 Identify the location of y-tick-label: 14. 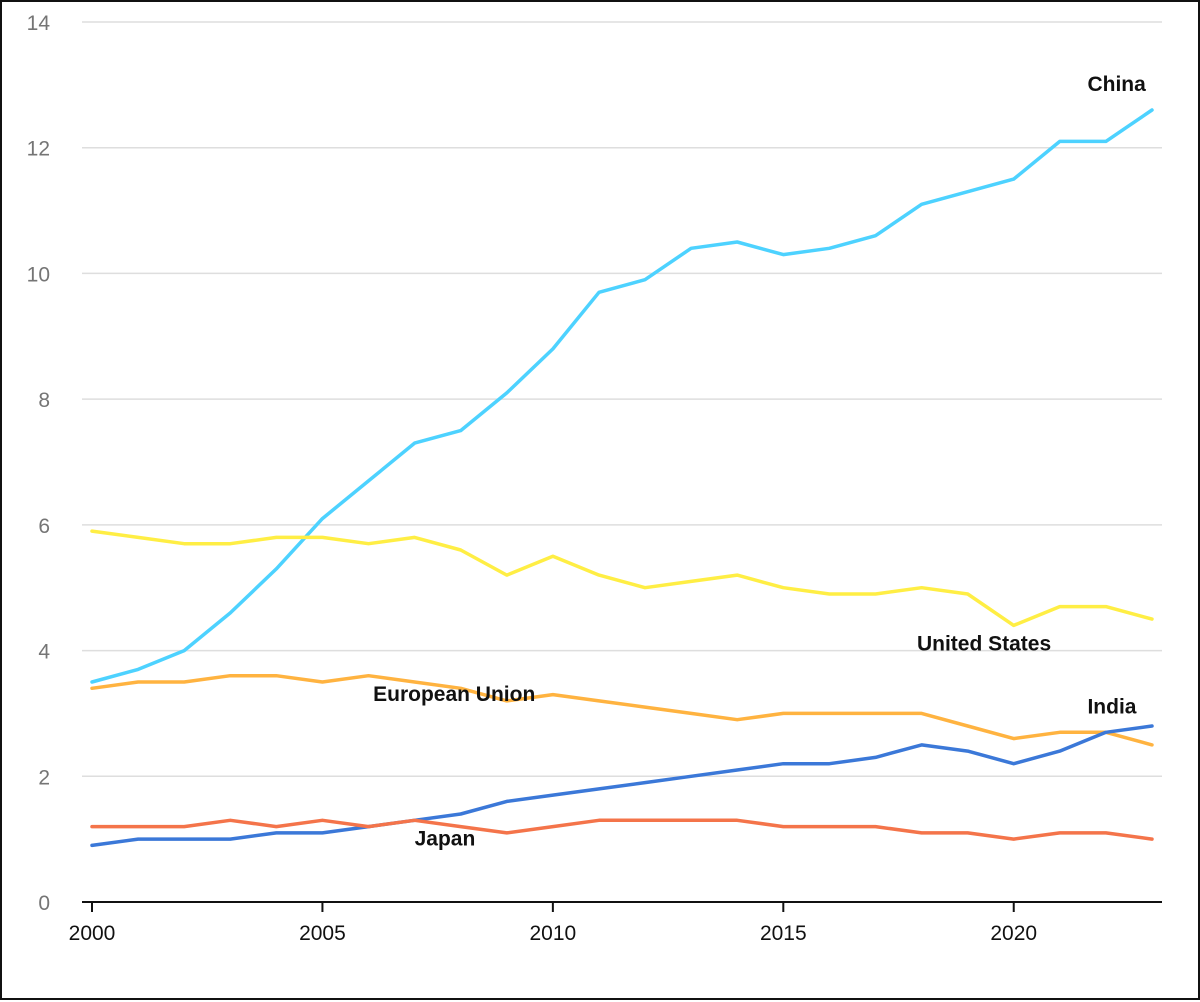
(39, 23).